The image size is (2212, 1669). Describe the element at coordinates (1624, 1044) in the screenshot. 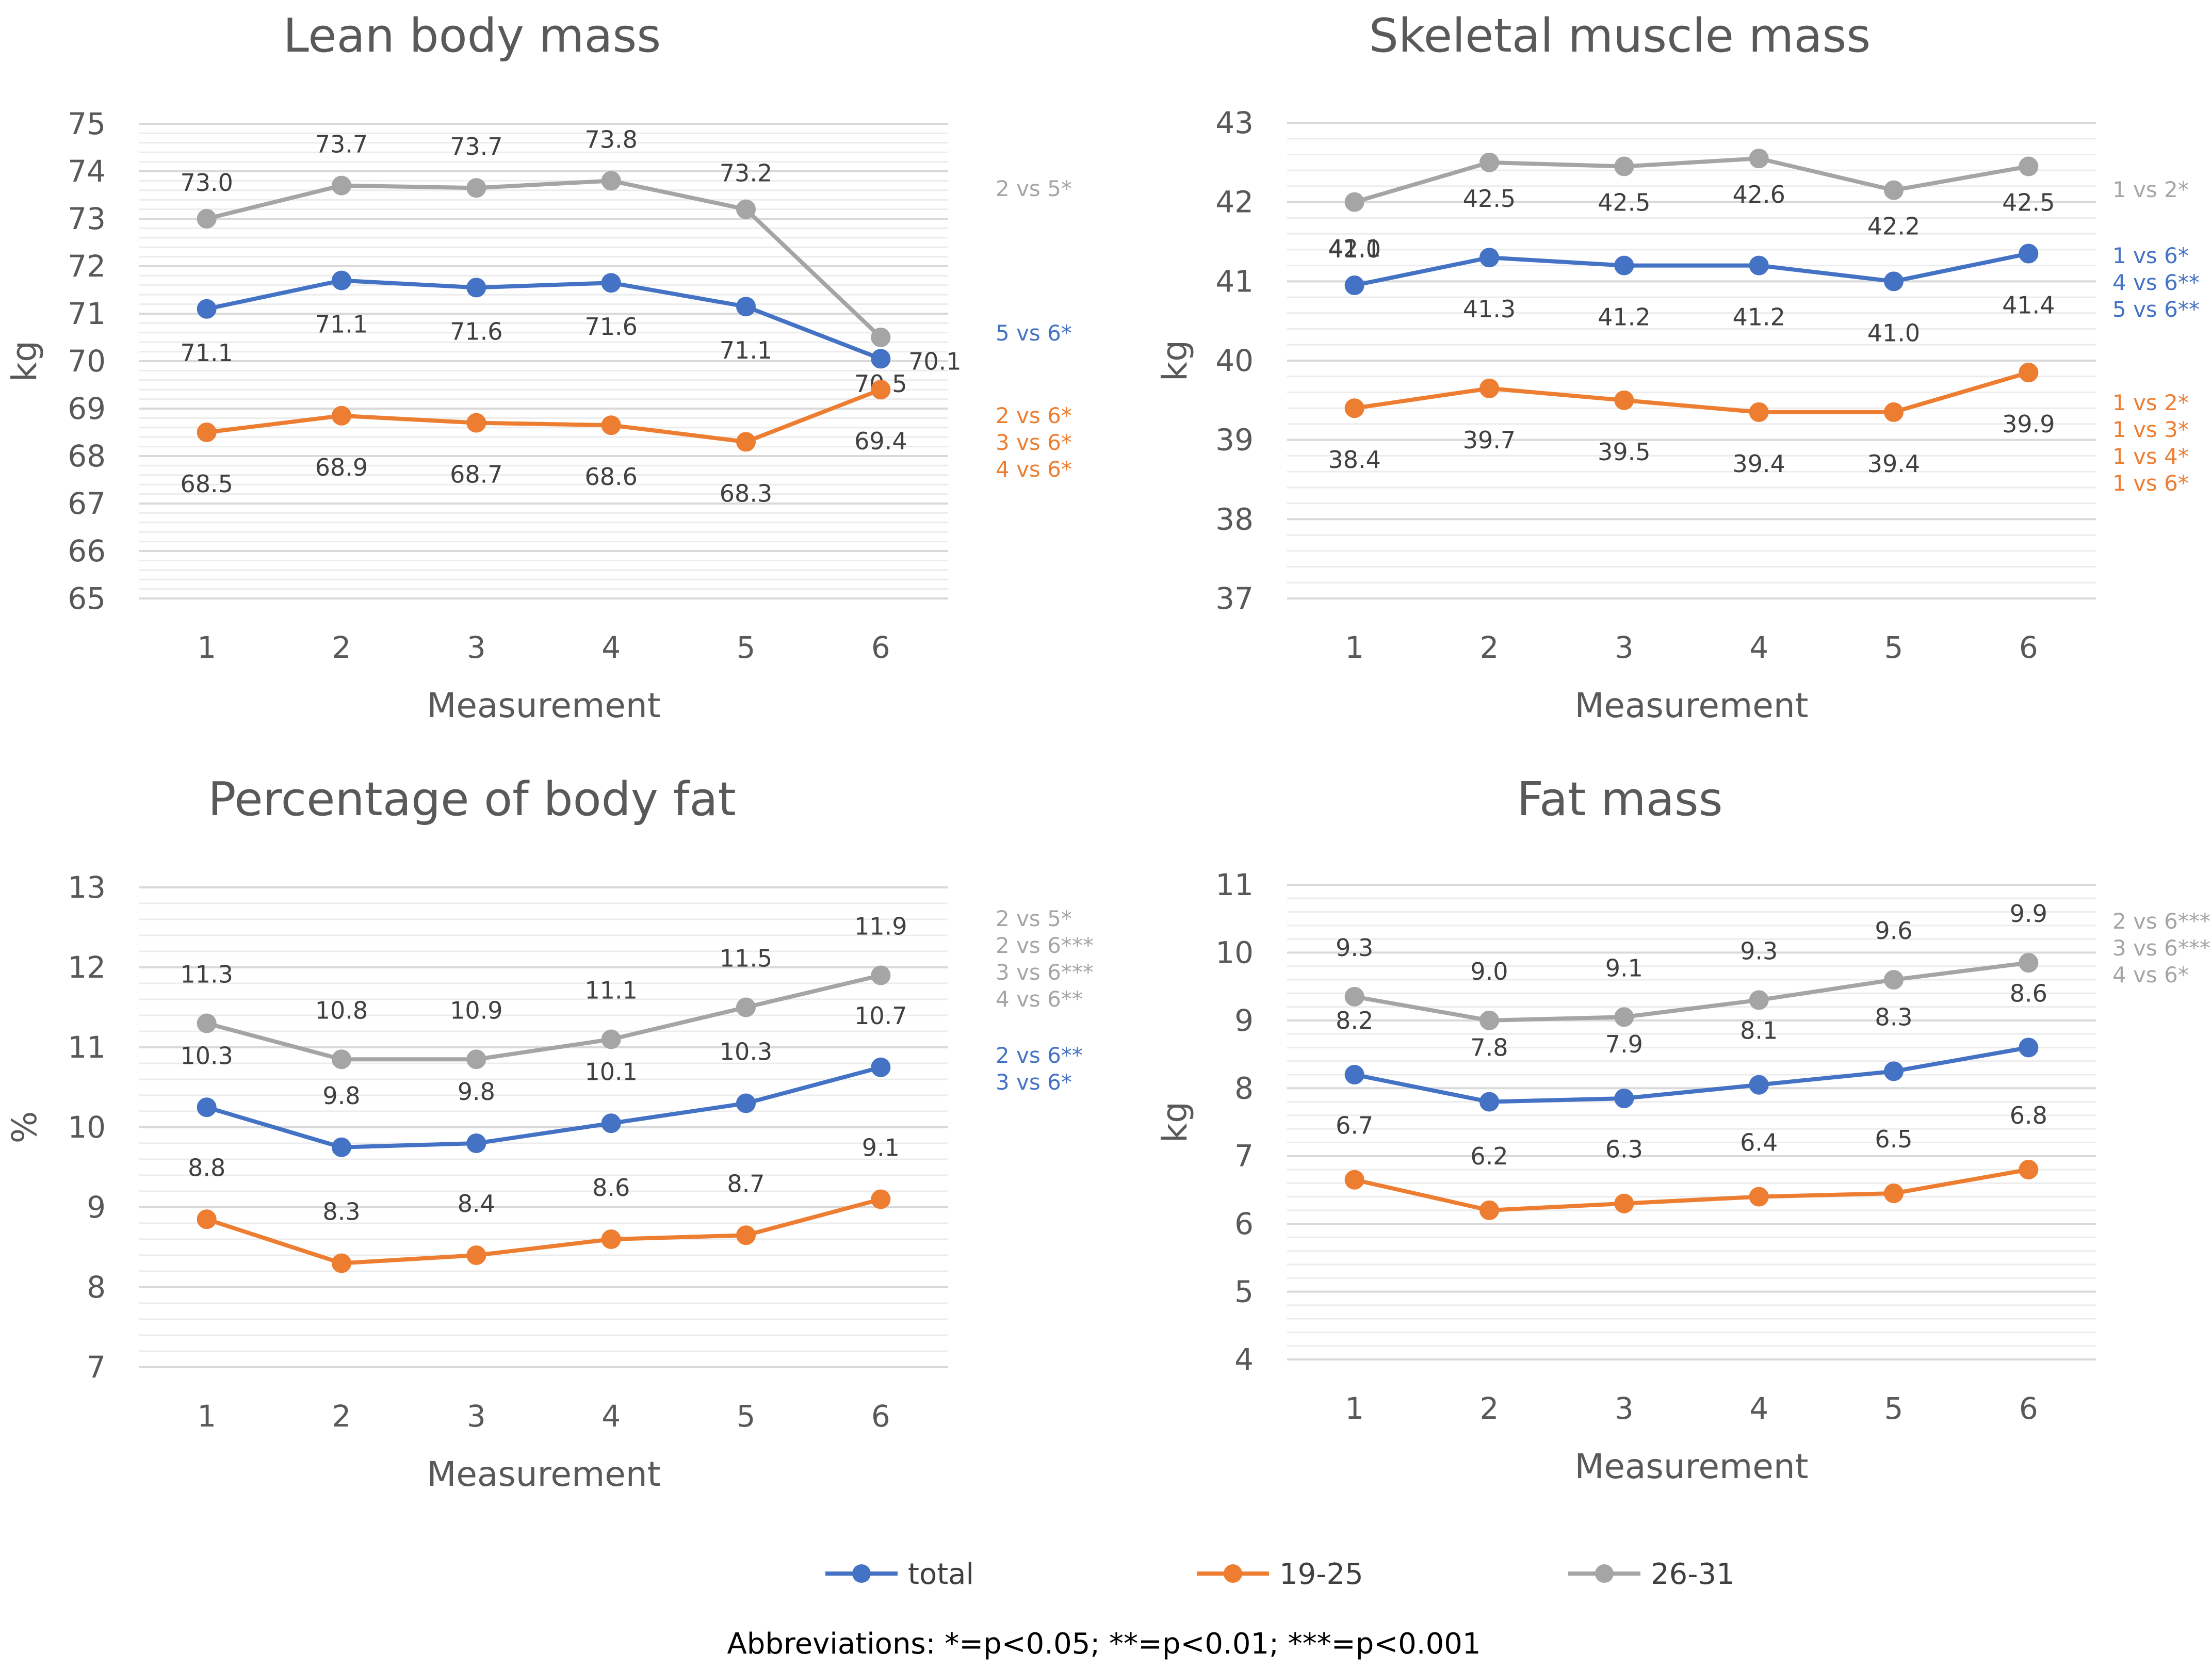

I see `data-label-total: 7.9` at that location.